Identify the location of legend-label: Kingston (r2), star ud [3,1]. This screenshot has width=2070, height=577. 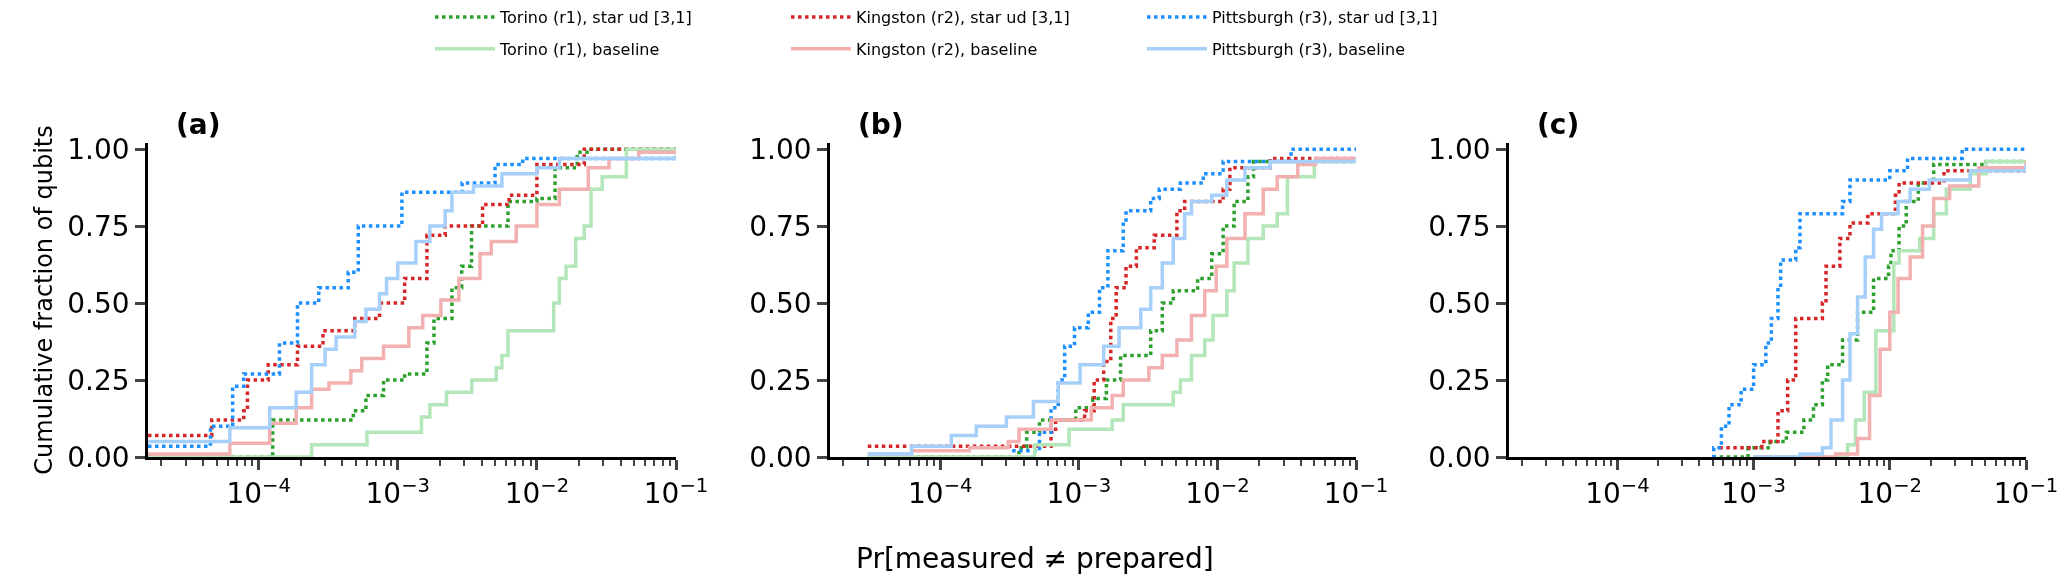
(963, 18).